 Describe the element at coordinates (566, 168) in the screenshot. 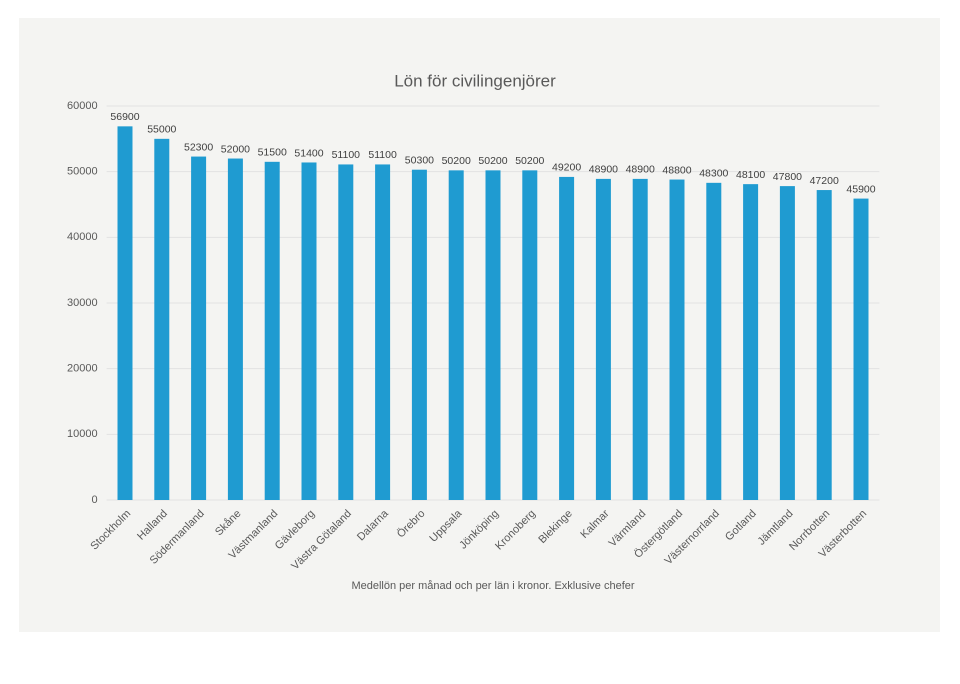

I see `data-label: 49200` at that location.